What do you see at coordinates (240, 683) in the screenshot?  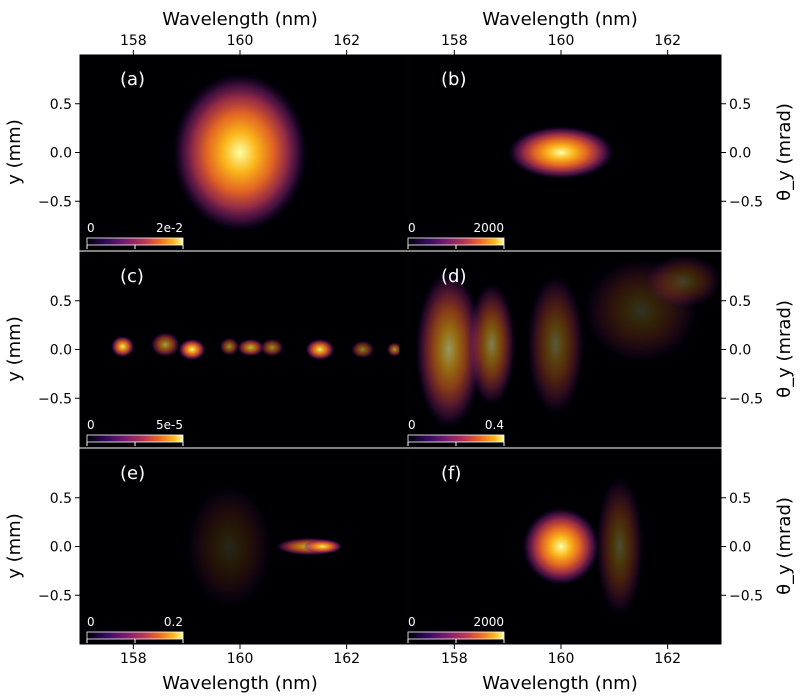 I see `bottom-left-xlabel: Wavelength (nm)` at bounding box center [240, 683].